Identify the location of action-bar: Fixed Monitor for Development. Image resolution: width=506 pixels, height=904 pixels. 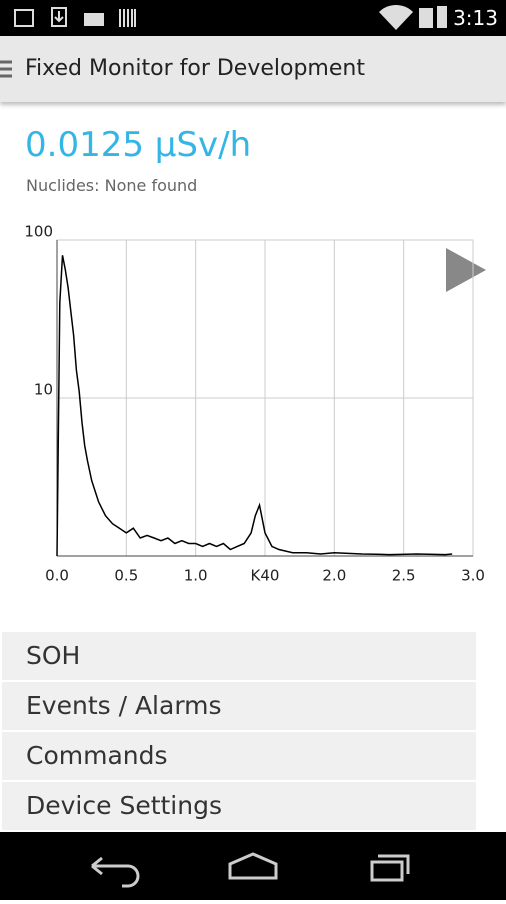
(253, 69).